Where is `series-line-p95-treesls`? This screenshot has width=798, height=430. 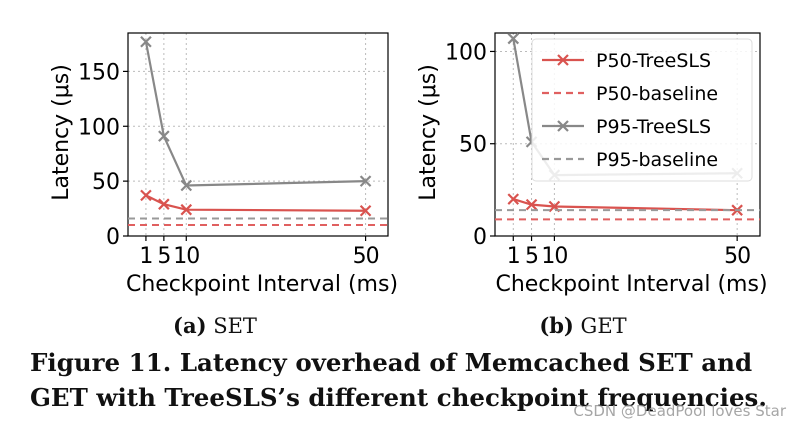
series-line-p95-treesls is located at coordinates (255, 114).